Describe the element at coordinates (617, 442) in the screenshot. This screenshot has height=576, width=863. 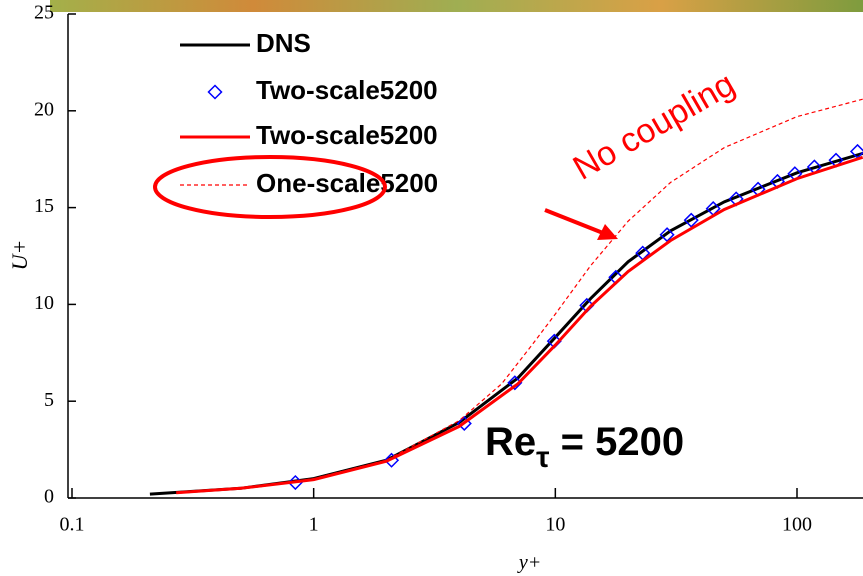
I see `re-value: = 5200` at that location.